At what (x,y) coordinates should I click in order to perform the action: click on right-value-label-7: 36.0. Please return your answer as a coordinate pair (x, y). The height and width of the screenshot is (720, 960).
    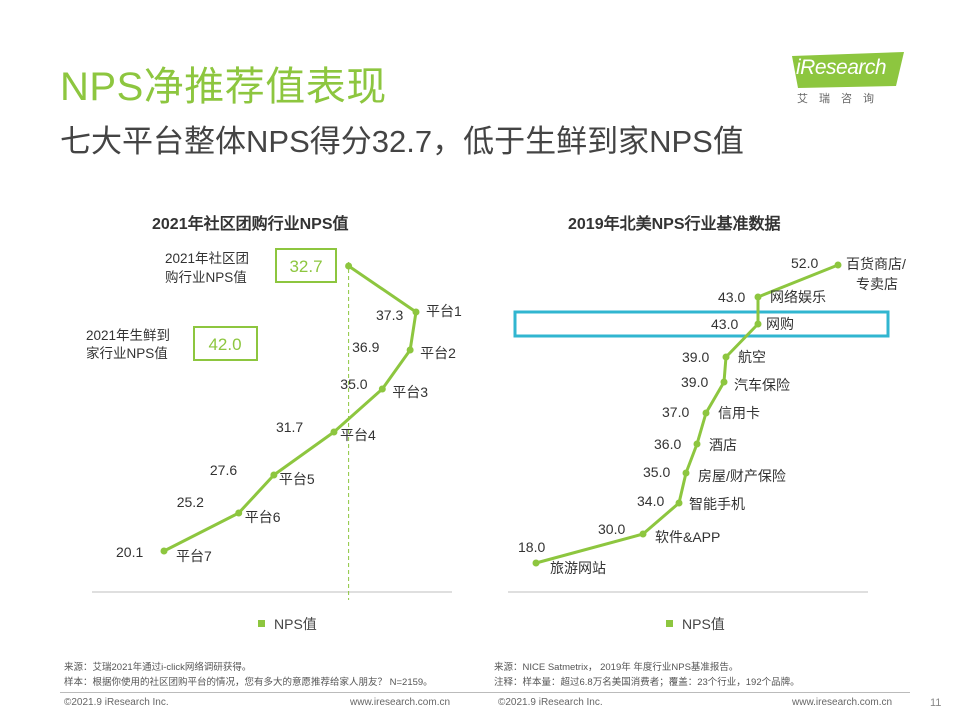
    Looking at the image, I should click on (667, 444).